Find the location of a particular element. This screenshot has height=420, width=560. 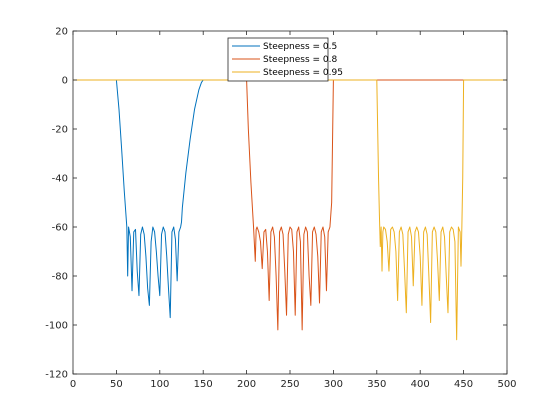

y-tick-label: -120 is located at coordinates (56, 375).